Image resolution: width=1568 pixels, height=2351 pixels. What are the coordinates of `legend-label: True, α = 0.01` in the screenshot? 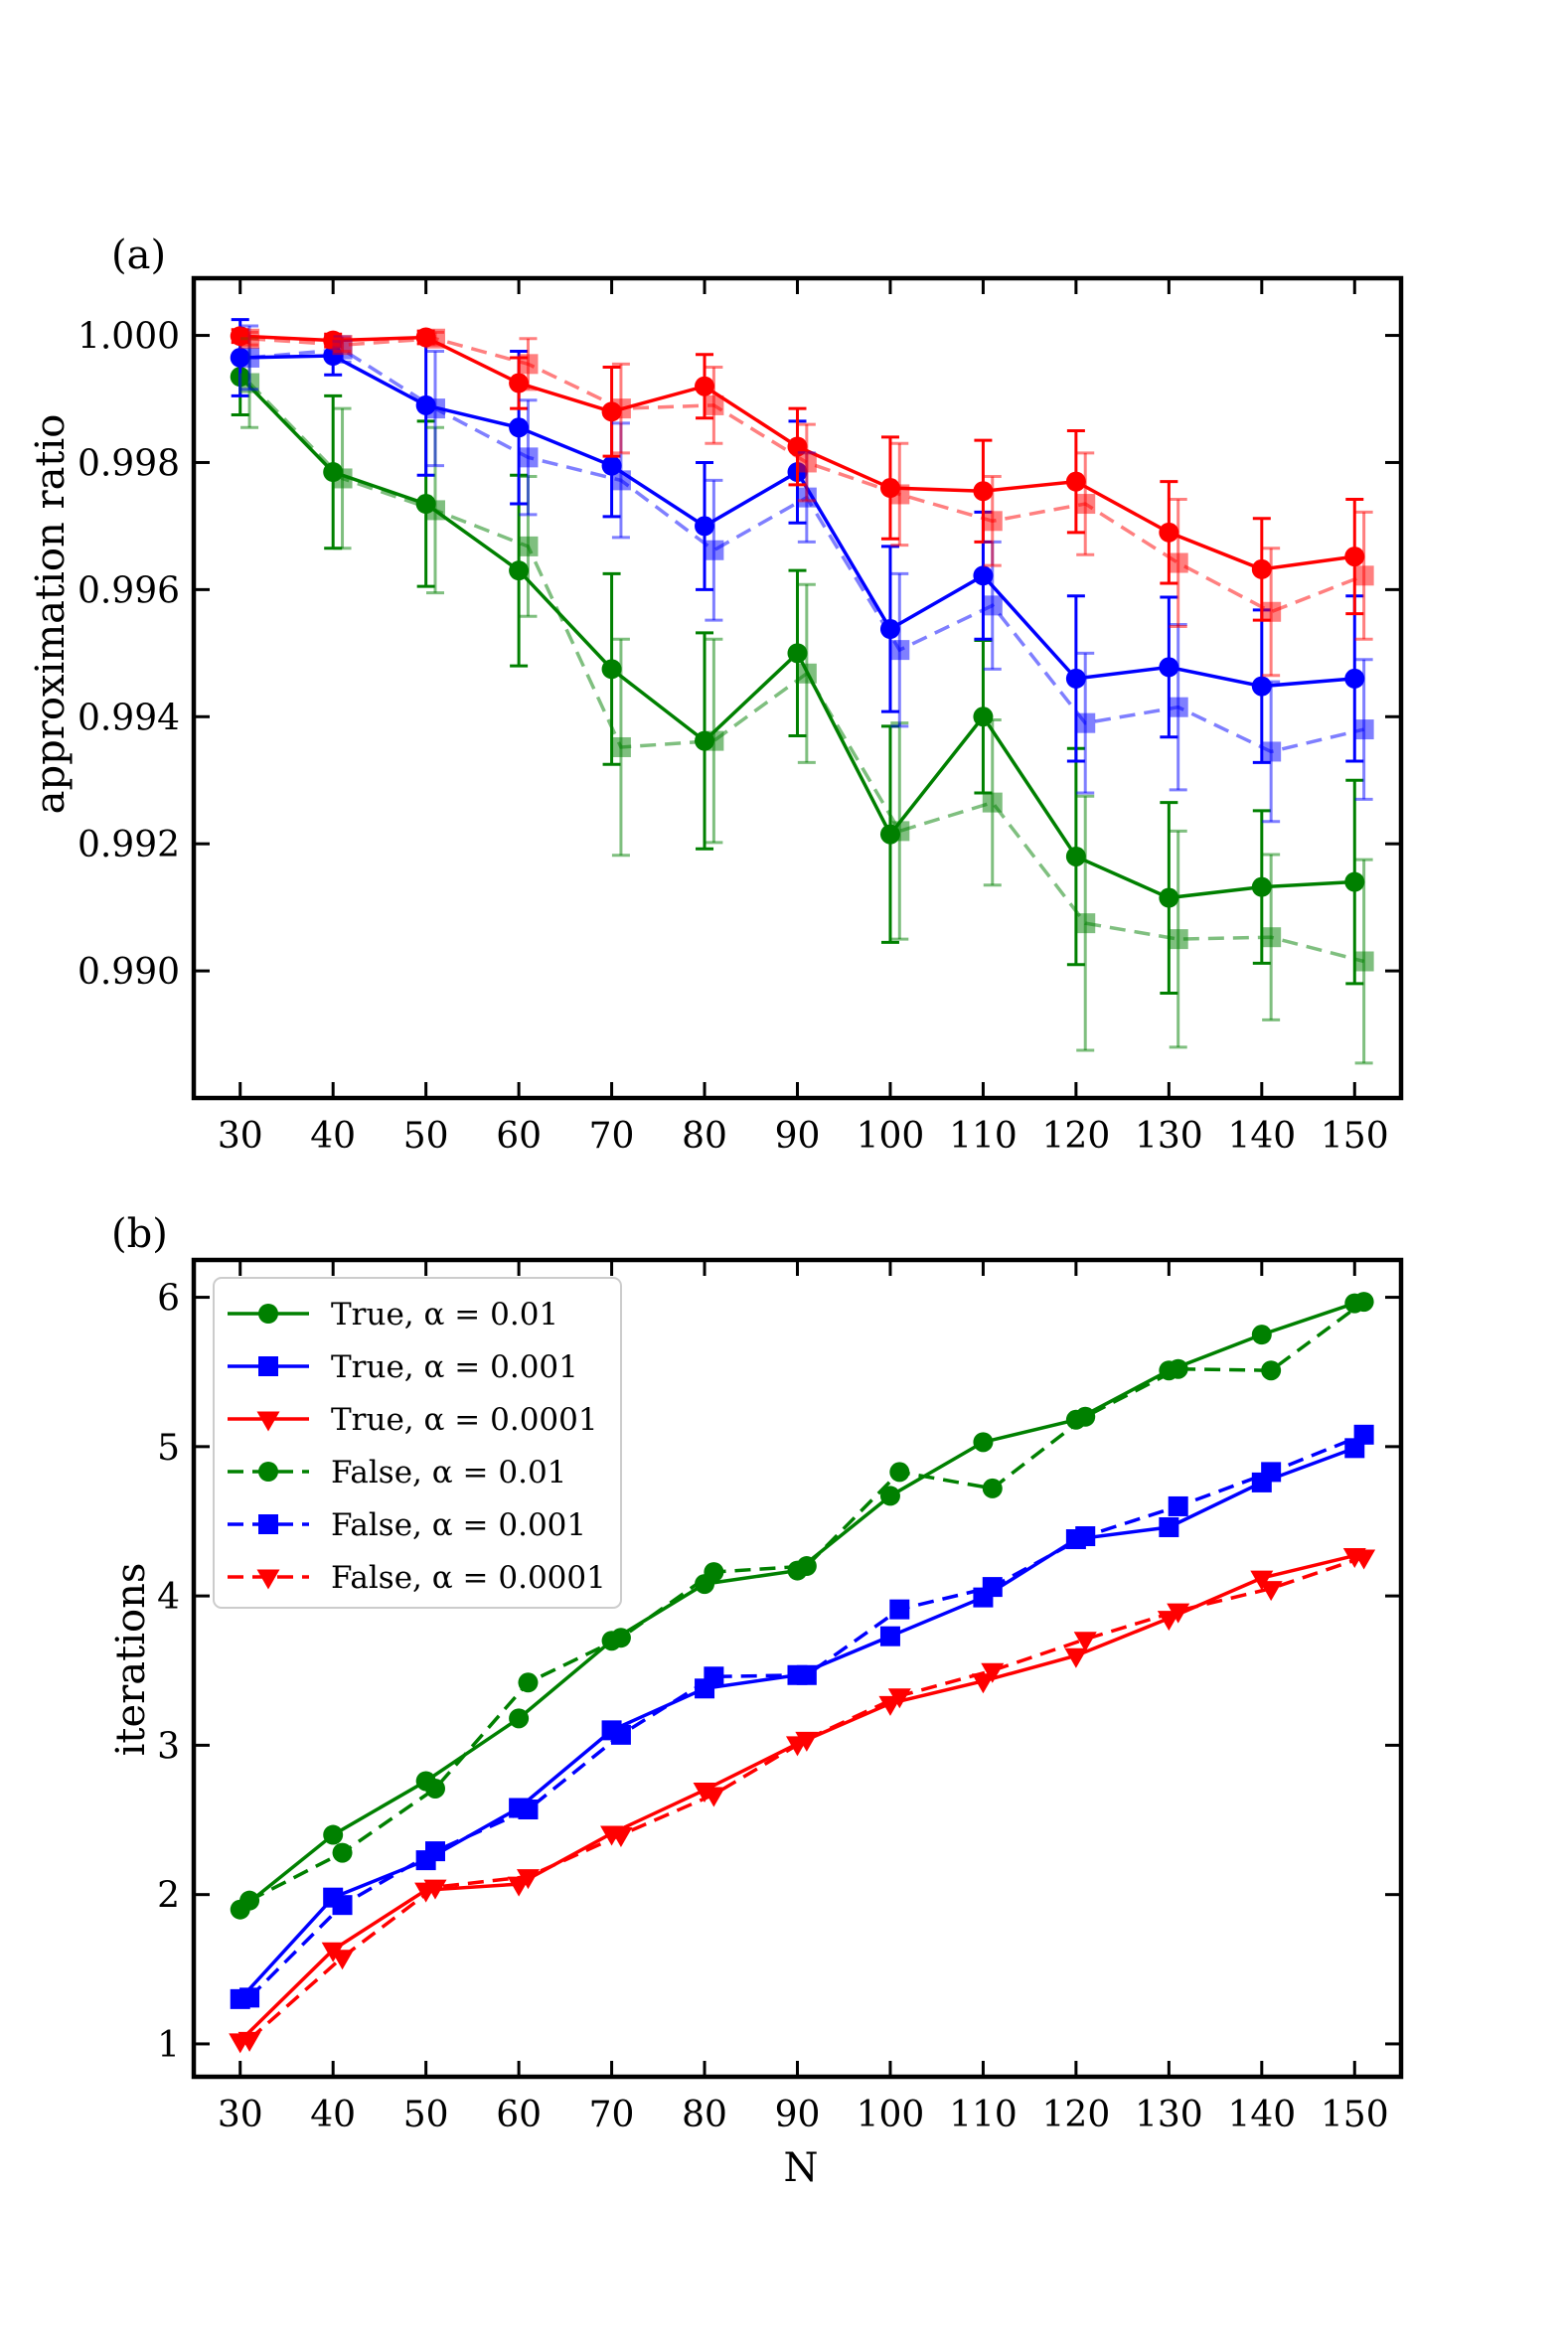 It's located at (445, 1314).